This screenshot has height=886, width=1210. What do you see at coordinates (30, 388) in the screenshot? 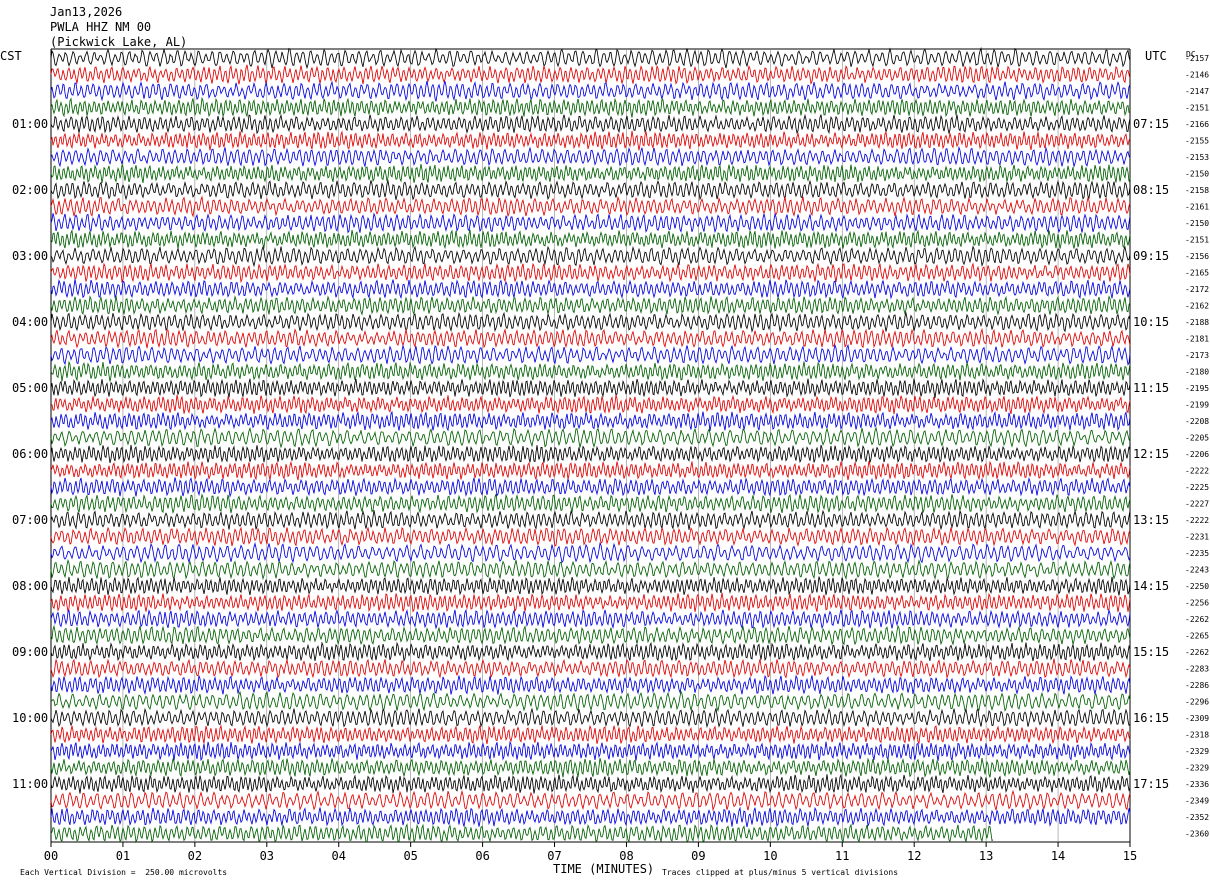
I see `left-hour-label: 05:00` at bounding box center [30, 388].